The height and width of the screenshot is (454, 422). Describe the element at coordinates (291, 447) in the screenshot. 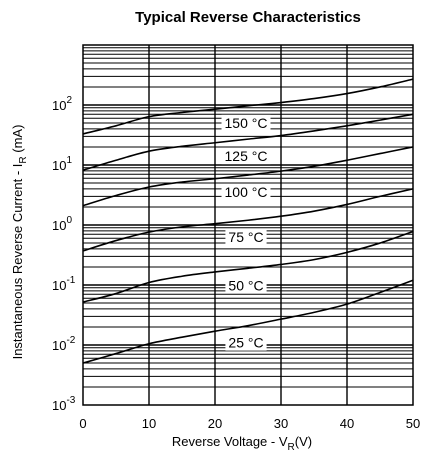

I see `x-axis-label-subscript: R` at that location.